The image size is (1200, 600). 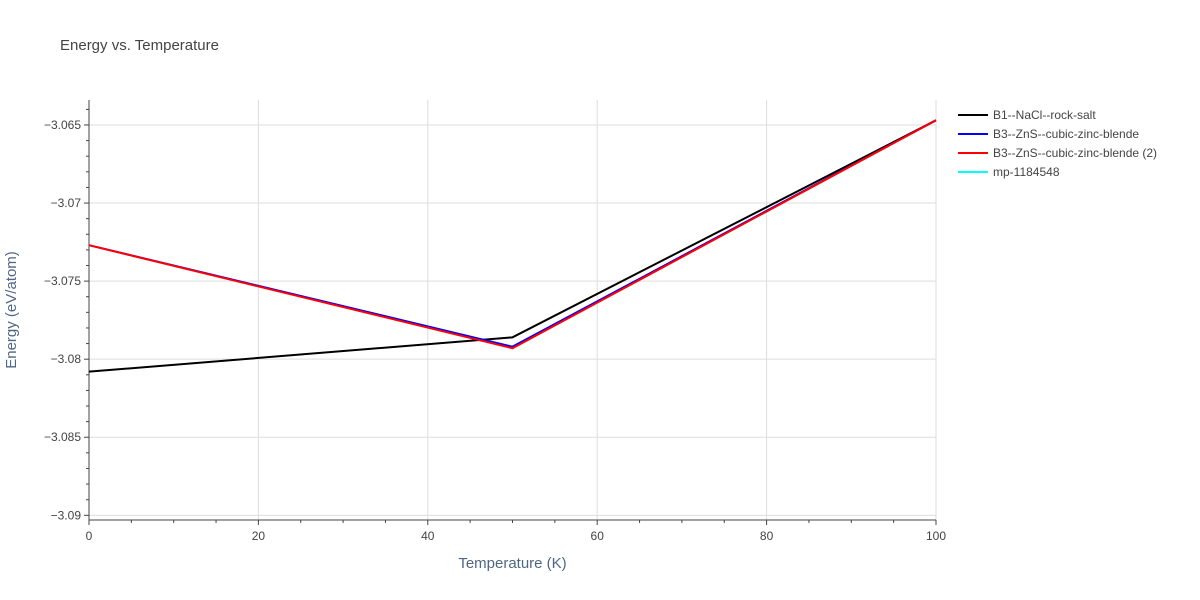 What do you see at coordinates (767, 536) in the screenshot?
I see `x-tick-label: 80` at bounding box center [767, 536].